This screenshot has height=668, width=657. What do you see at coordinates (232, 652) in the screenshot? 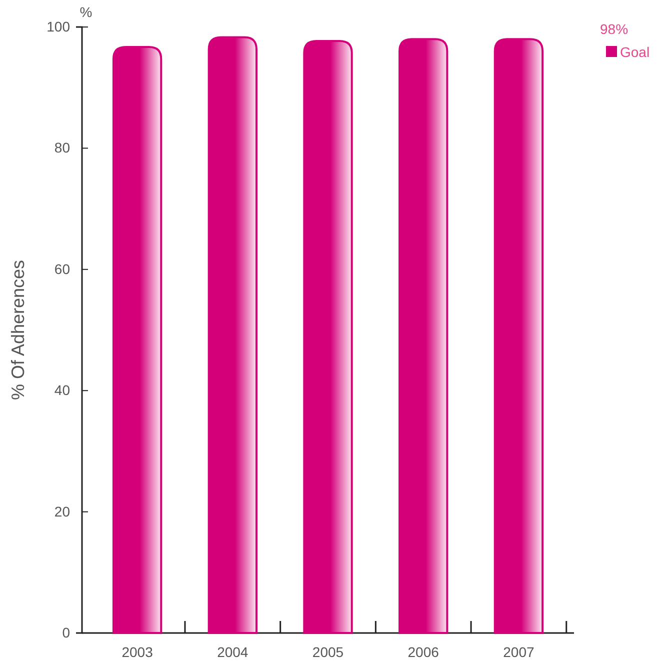
I see `x-tick-label: 2004` at bounding box center [232, 652].